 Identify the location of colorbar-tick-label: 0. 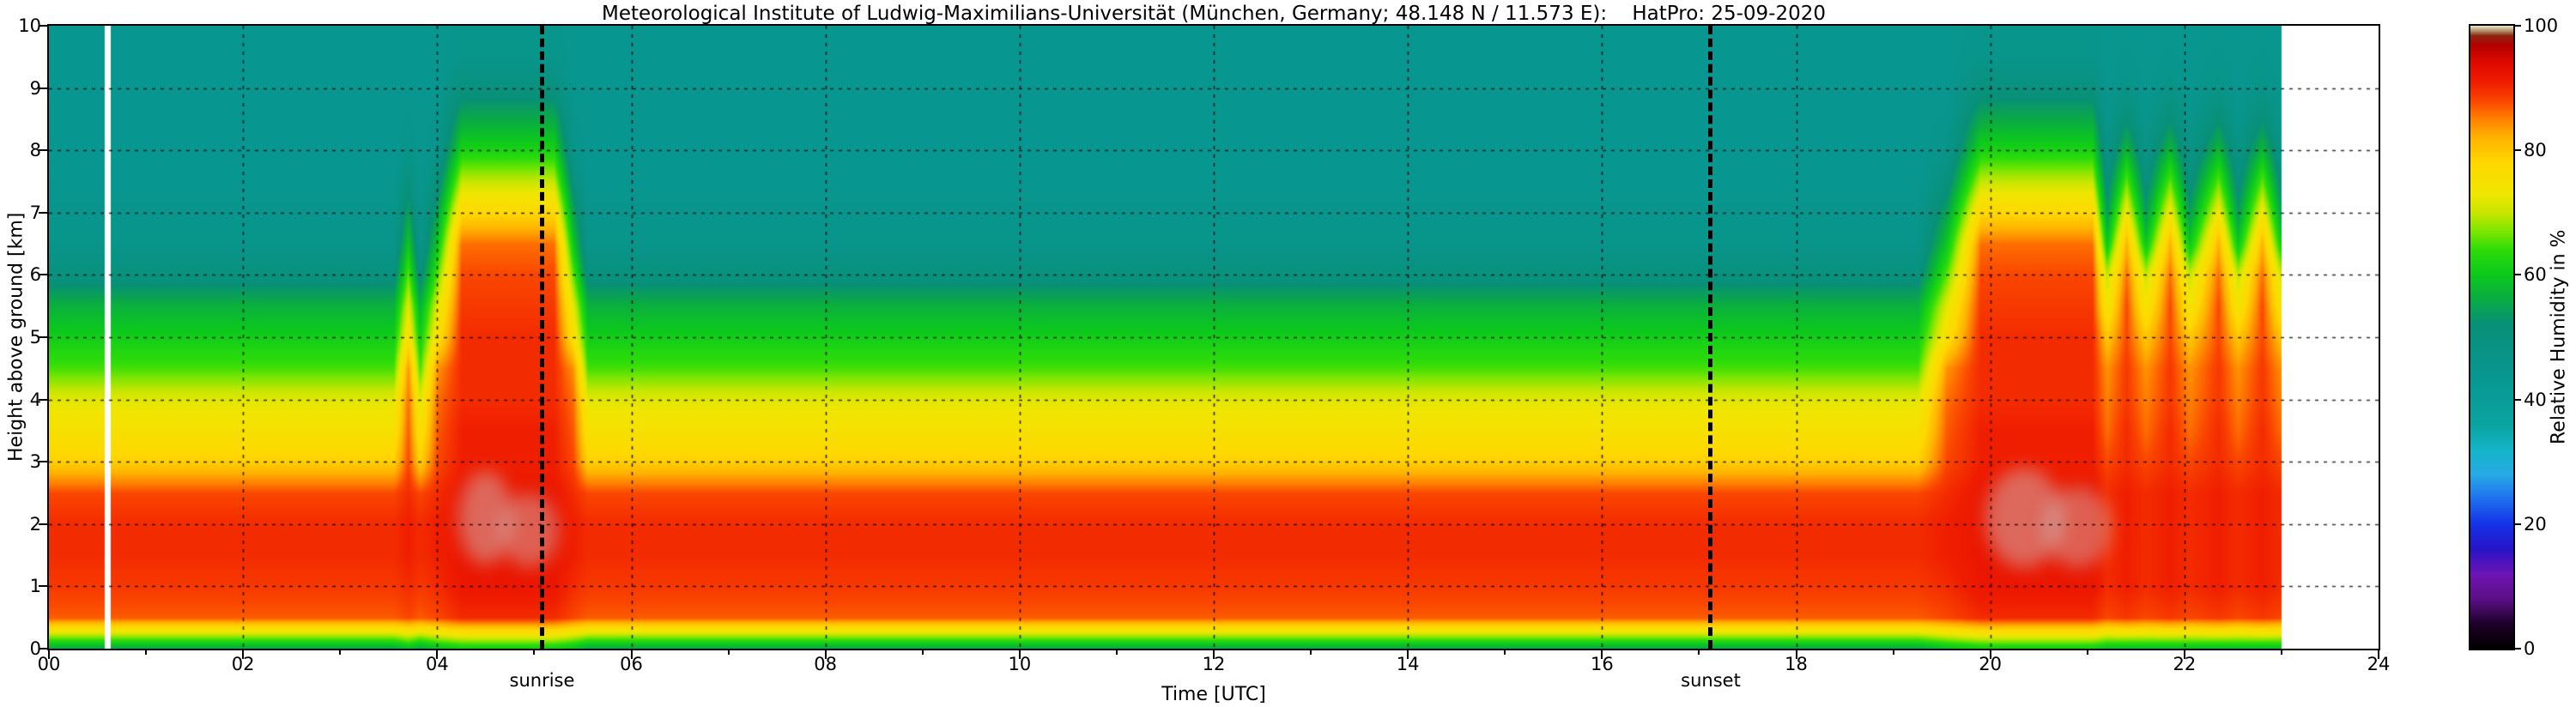
(2530, 649).